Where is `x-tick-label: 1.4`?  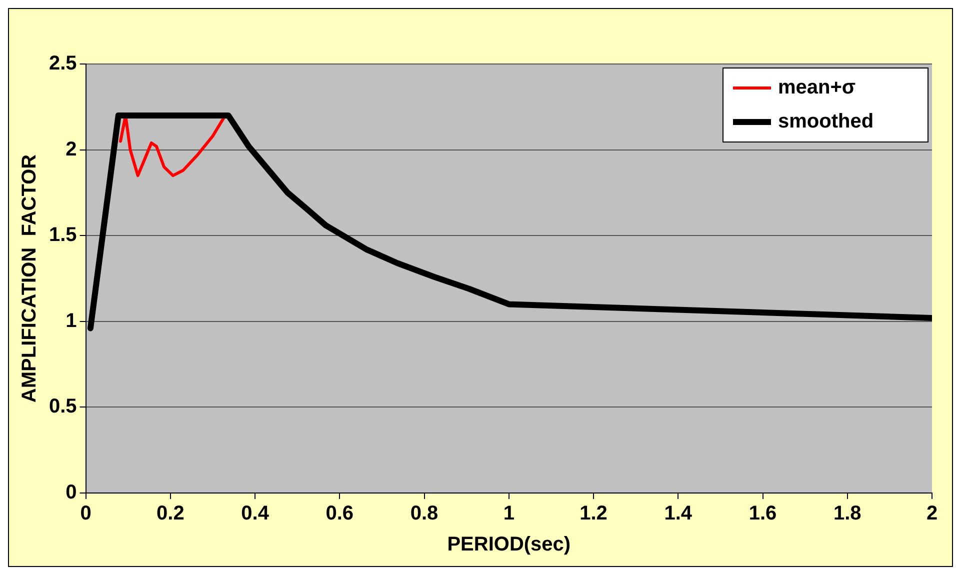 x-tick-label: 1.4 is located at coordinates (678, 513).